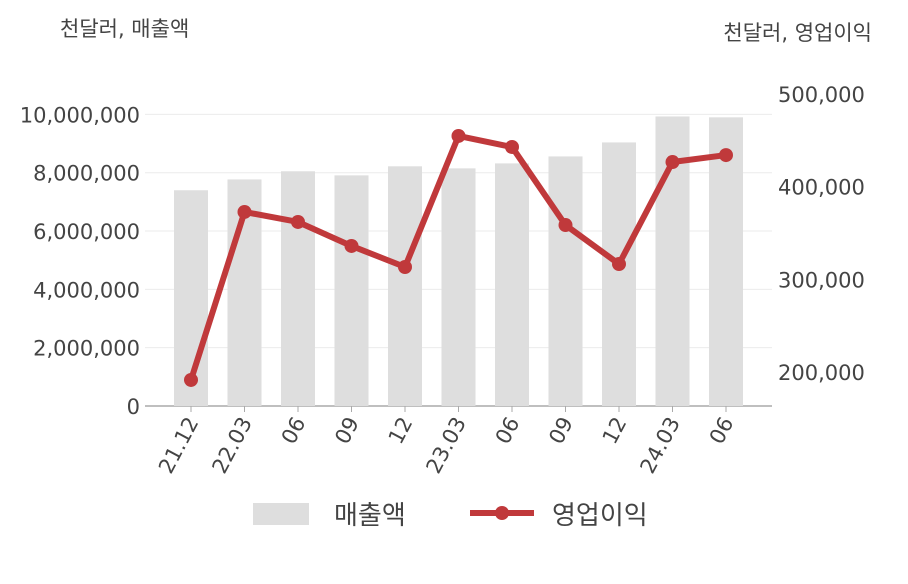 Image resolution: width=908 pixels, height=584 pixels. I want to click on y-tick-label: 8,000,000, so click(86, 174).